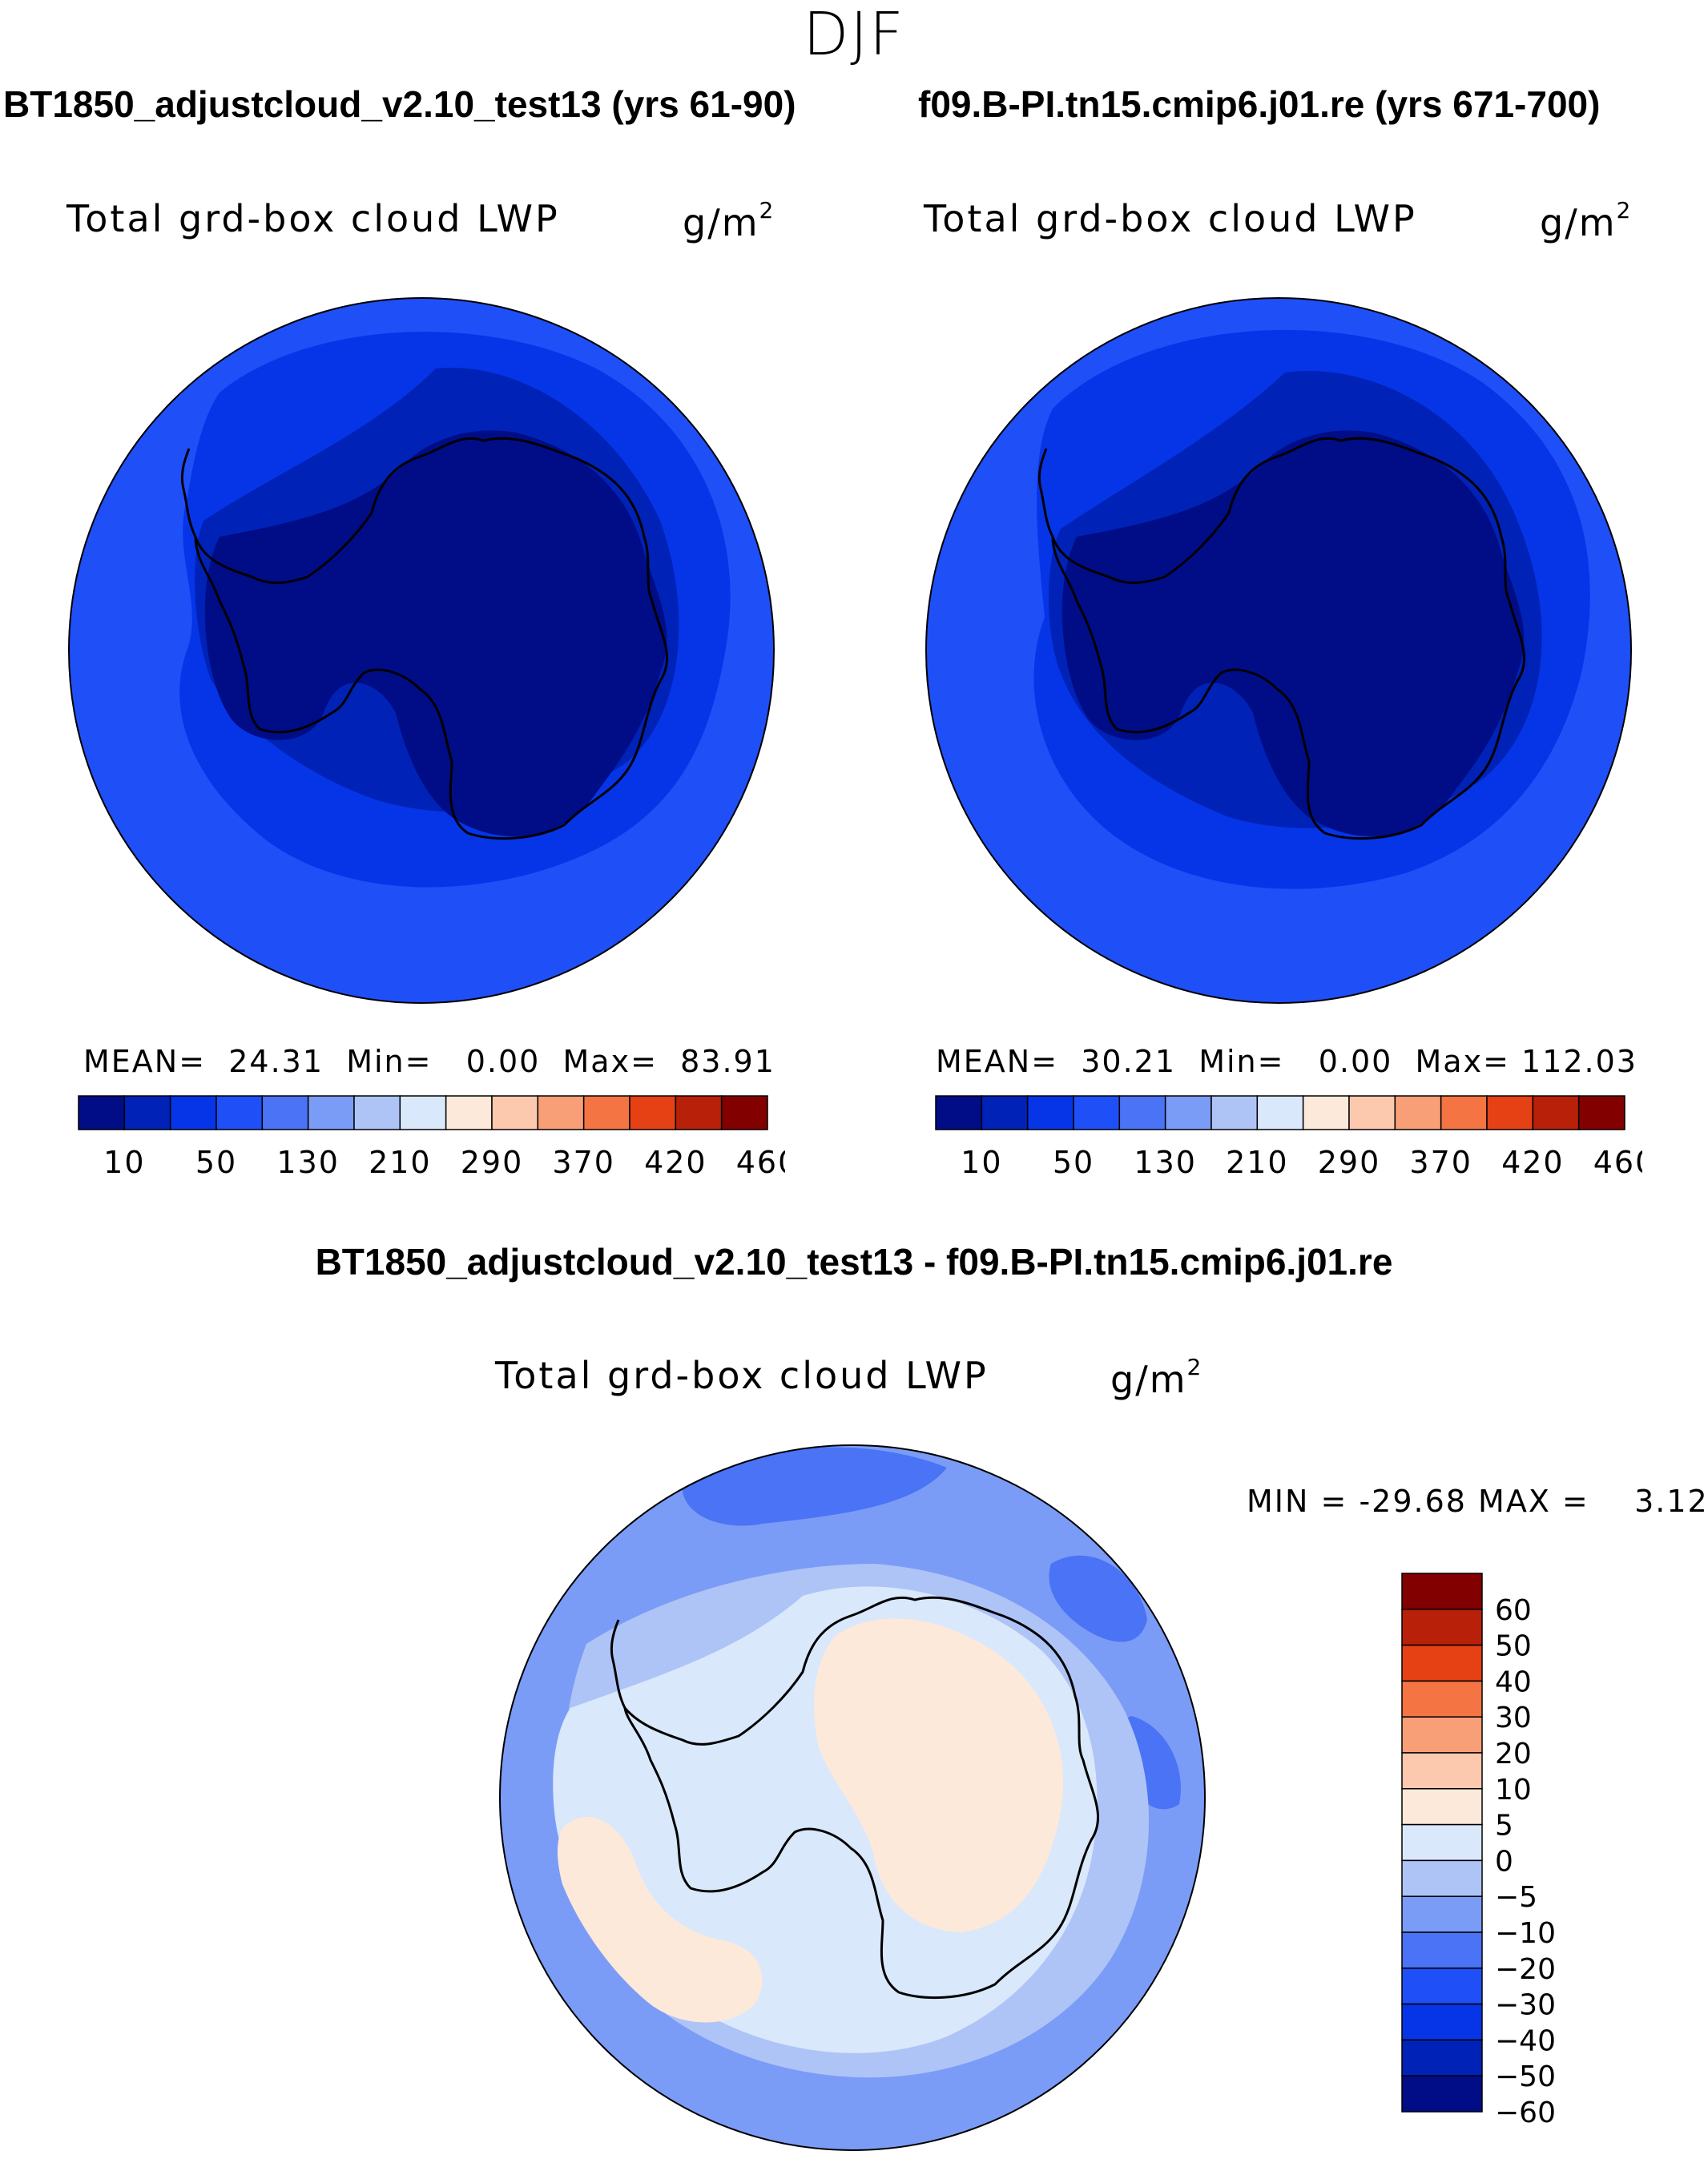 This screenshot has width=1708, height=2159. Describe the element at coordinates (1526, 2006) in the screenshot. I see `colorbar-diff-tick-11: −30` at that location.